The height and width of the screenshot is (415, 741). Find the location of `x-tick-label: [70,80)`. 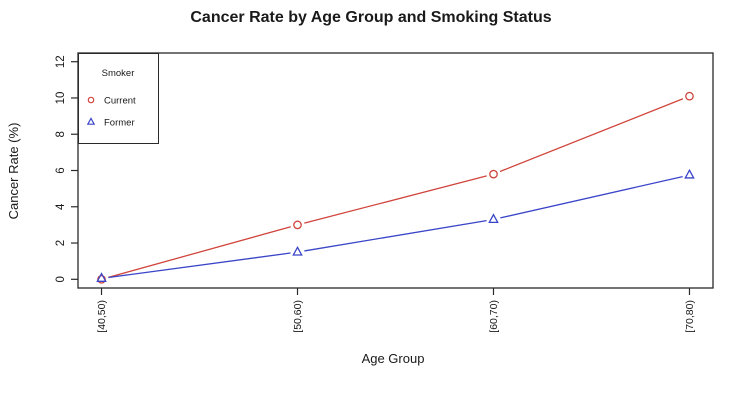

x-tick-label: [70,80) is located at coordinates (690, 316).